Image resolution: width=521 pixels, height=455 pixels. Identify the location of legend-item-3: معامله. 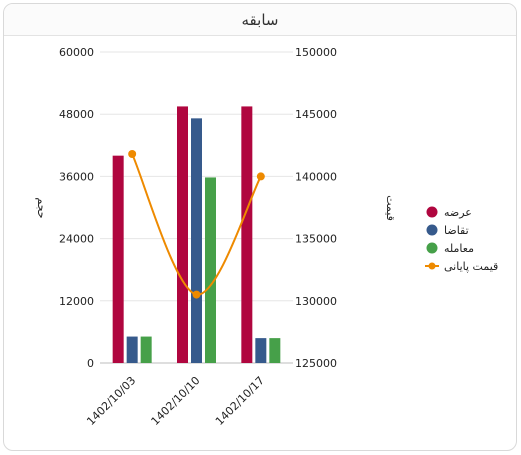
(450, 248).